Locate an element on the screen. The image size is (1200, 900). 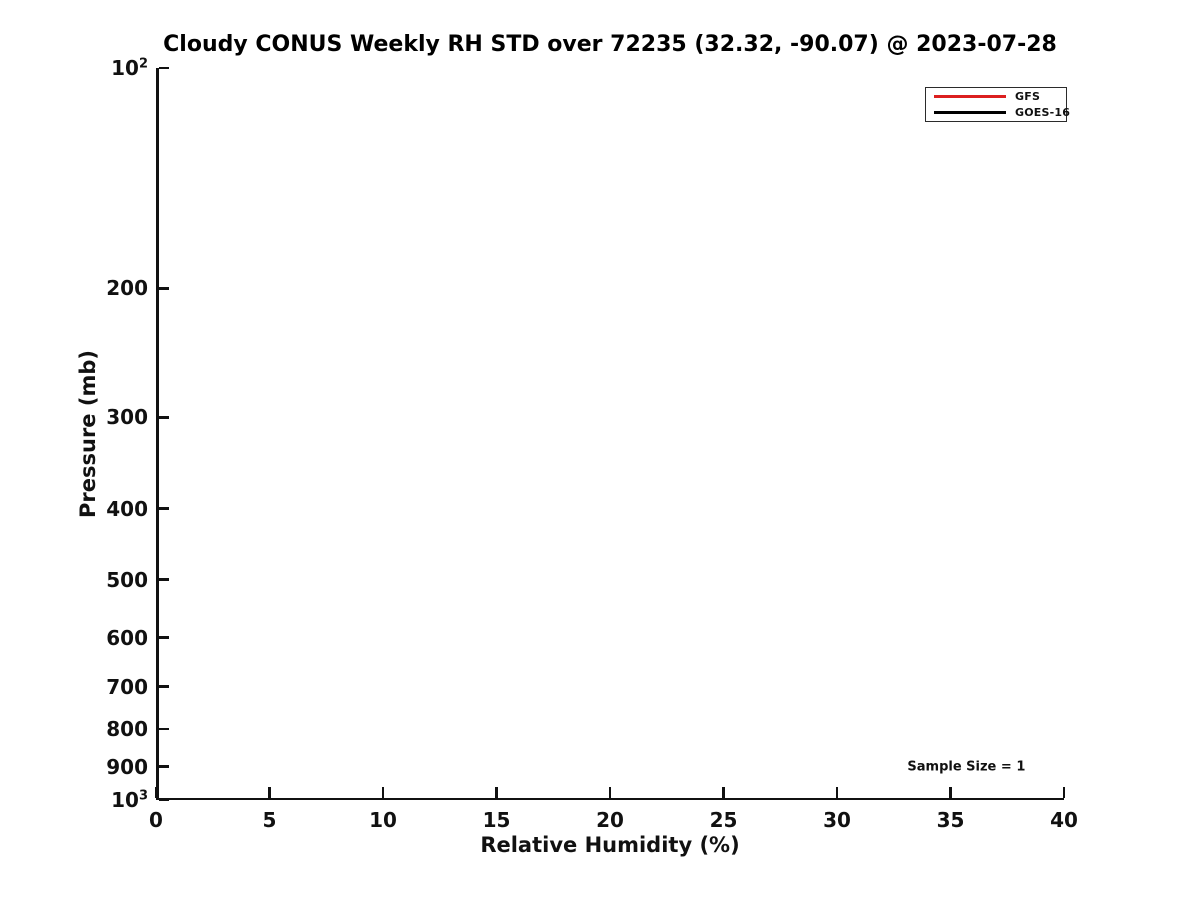
legend-entry: GOES-16 is located at coordinates (1002, 112).